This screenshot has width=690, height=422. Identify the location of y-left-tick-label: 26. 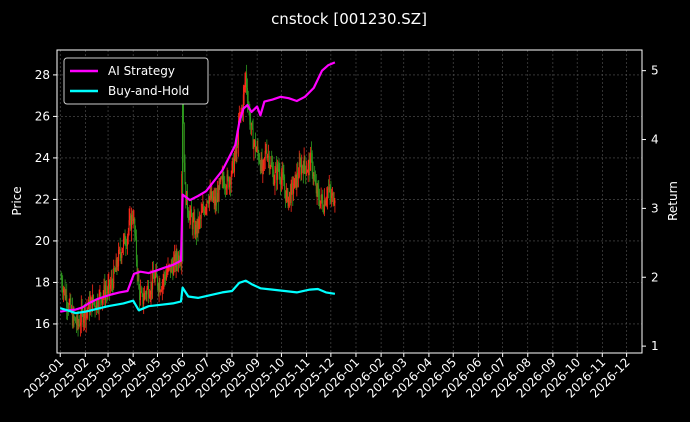
(42, 116).